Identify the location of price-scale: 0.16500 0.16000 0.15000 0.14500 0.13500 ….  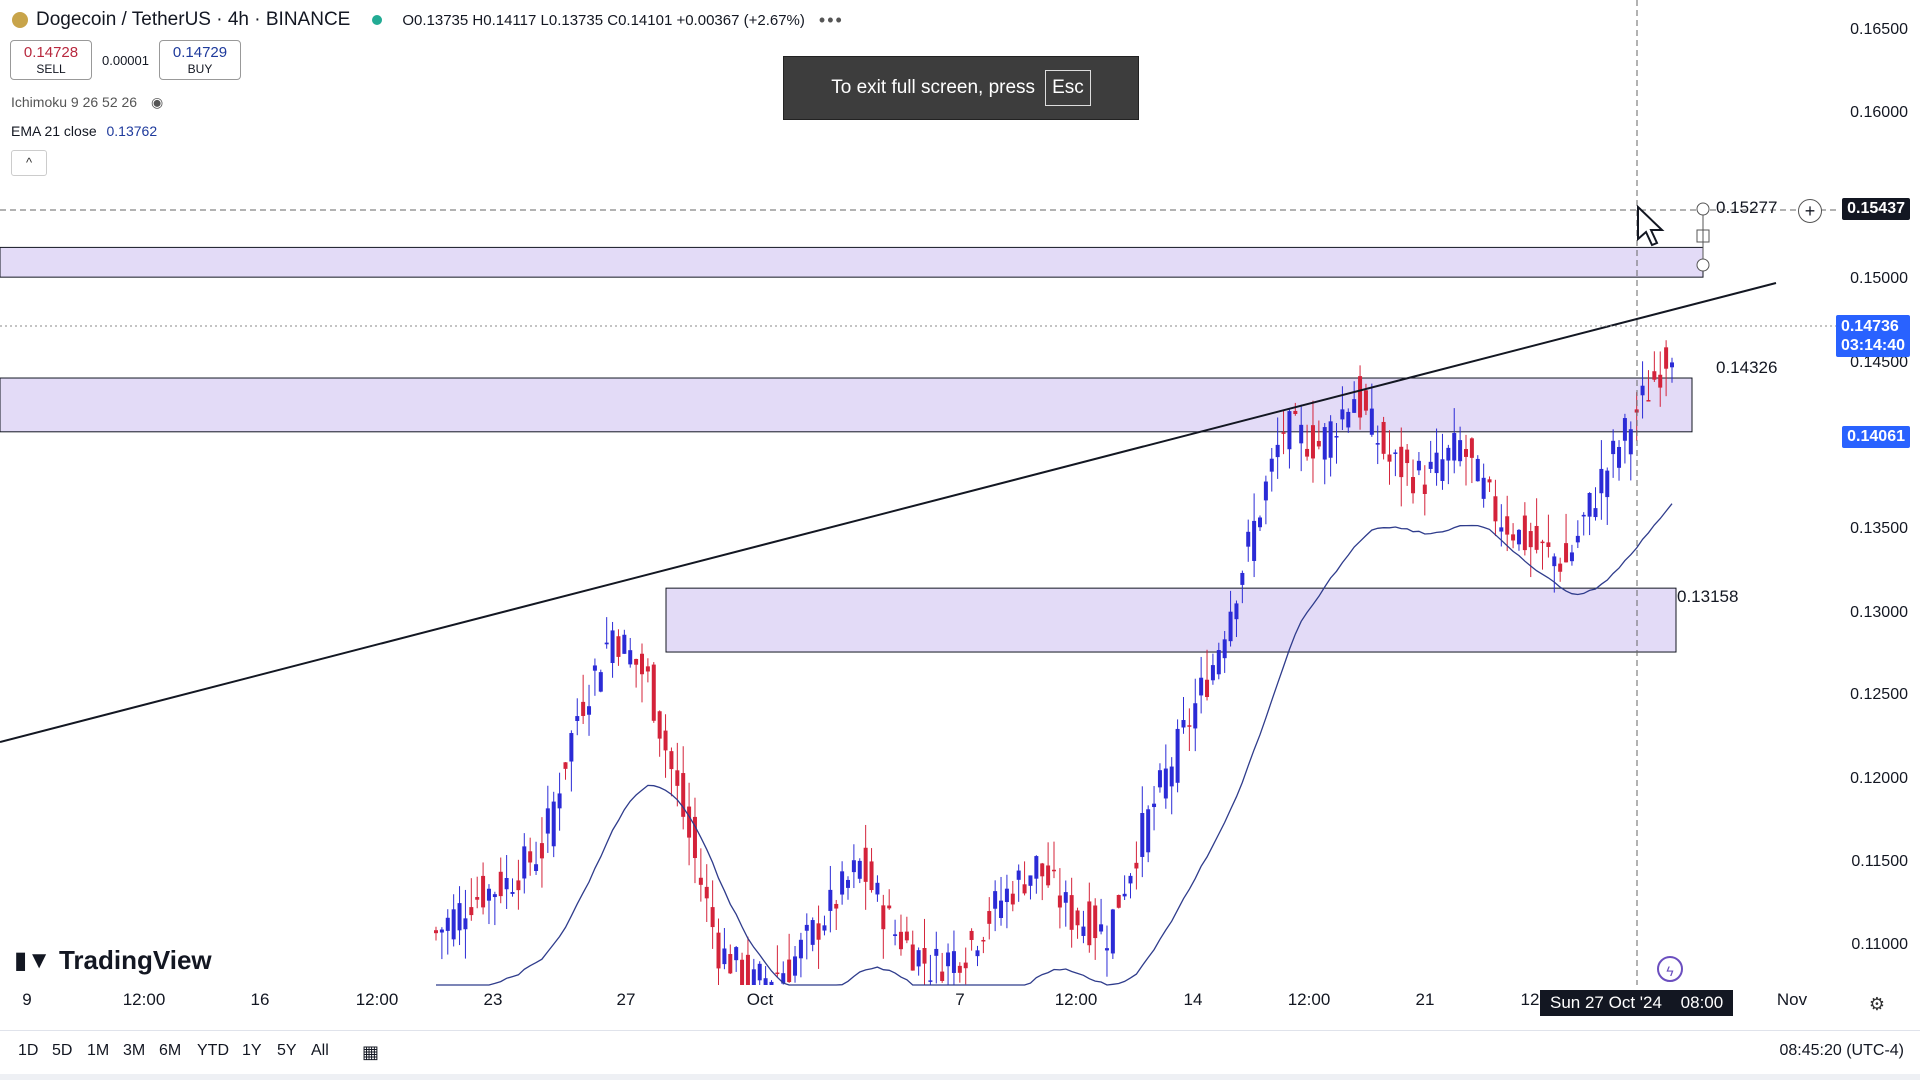
(1880, 500).